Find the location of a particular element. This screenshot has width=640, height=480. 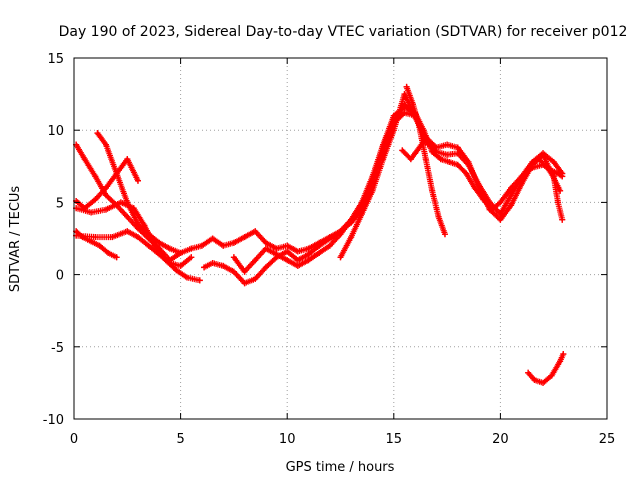

x-axis-label: GPS time / hours is located at coordinates (340, 467).